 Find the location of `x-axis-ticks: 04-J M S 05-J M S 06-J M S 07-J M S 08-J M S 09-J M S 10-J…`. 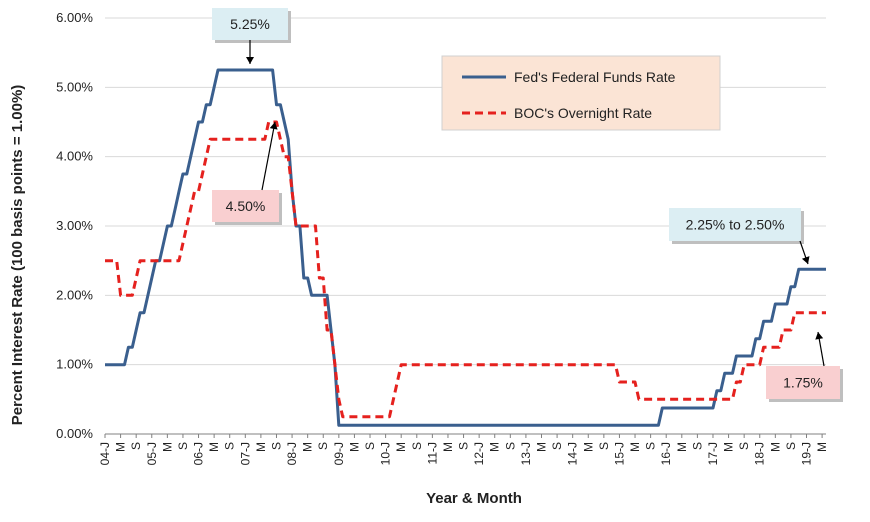

x-axis-ticks: 04-J M S 05-J M S 06-J M S 07-J M S 08-J M S 09-J M S 10-J… is located at coordinates (463, 449).